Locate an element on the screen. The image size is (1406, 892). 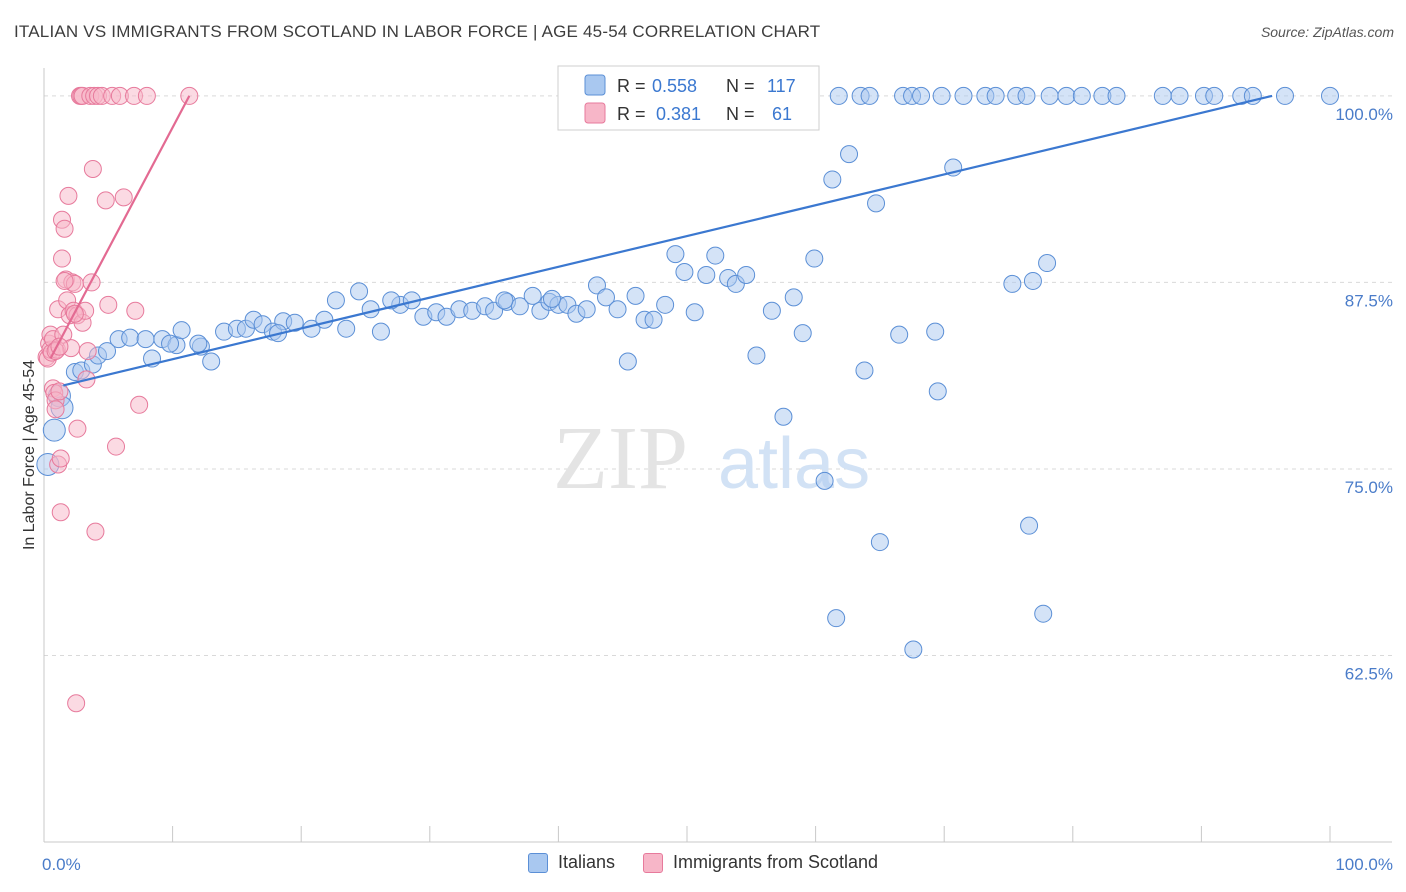
bottom-legend: Italians Immigrants from Scotland is located at coordinates (703, 862).